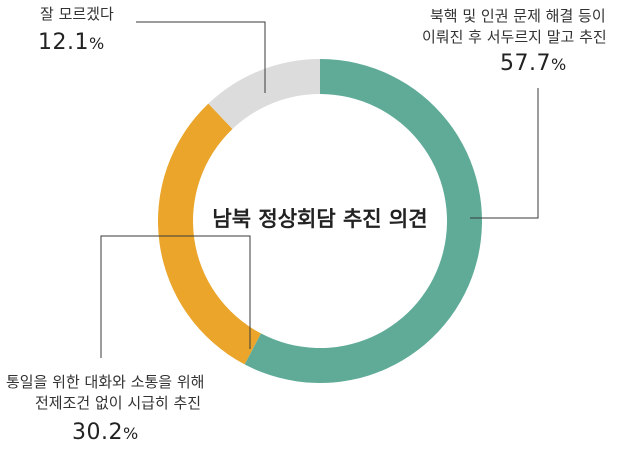 The image size is (640, 450). What do you see at coordinates (71, 42) in the screenshot?
I see `slice-value-2: 12.1%` at bounding box center [71, 42].